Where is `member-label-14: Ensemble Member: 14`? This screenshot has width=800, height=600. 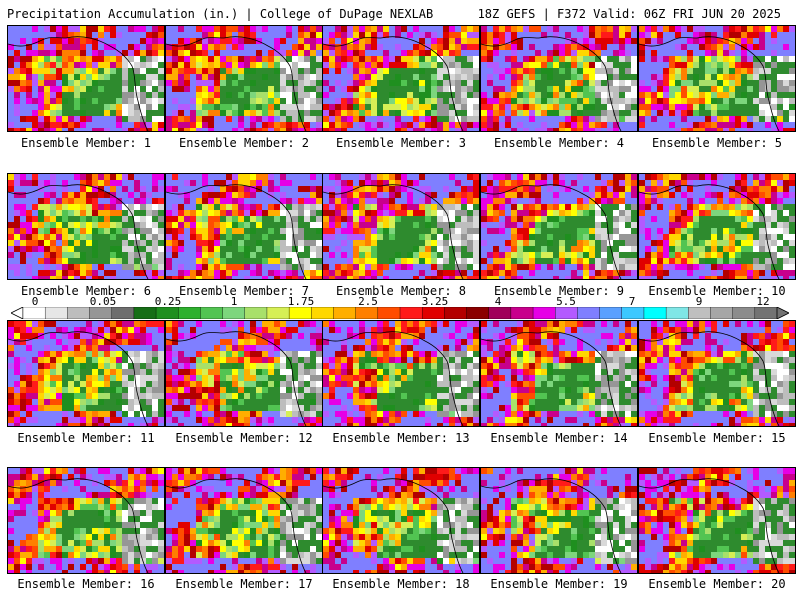
member-label-14: Ensemble Member: 14 is located at coordinates (559, 438).